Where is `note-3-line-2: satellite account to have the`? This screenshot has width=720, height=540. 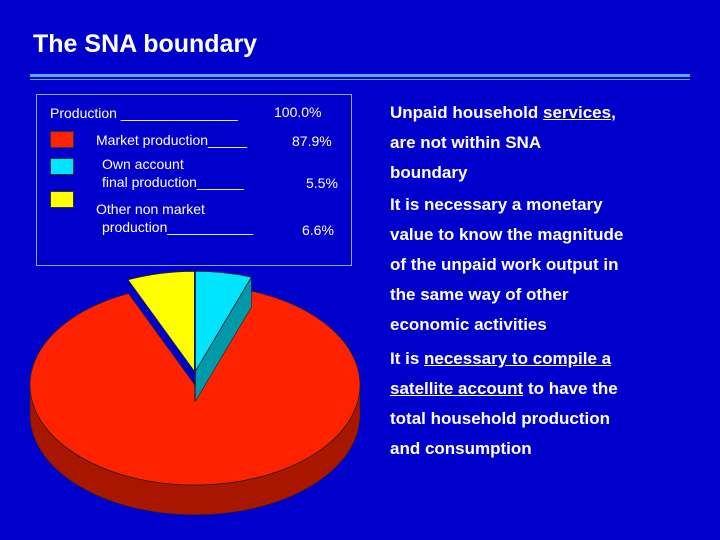
note-3-line-2: satellite account to have the is located at coordinates (504, 389).